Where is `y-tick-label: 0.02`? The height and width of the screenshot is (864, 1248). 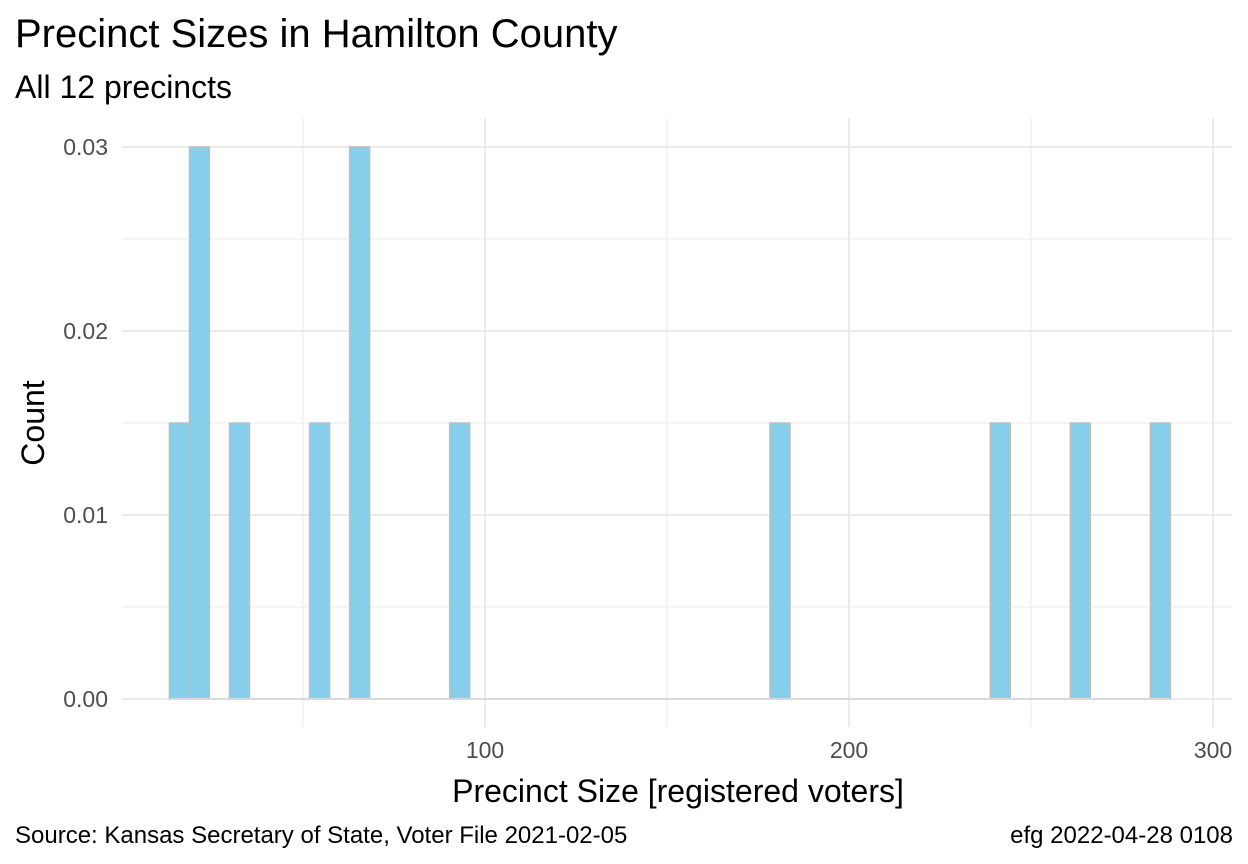 y-tick-label: 0.02 is located at coordinates (85, 331).